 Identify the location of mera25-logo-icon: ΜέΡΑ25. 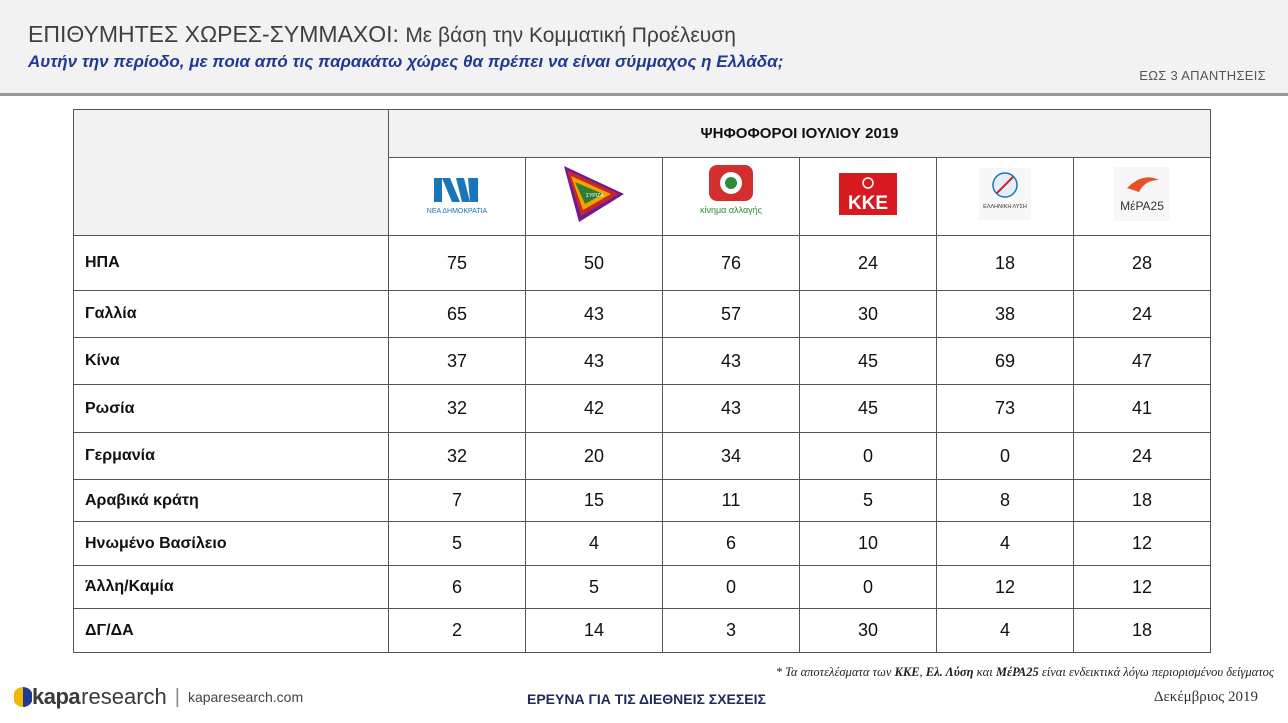
(1142, 194).